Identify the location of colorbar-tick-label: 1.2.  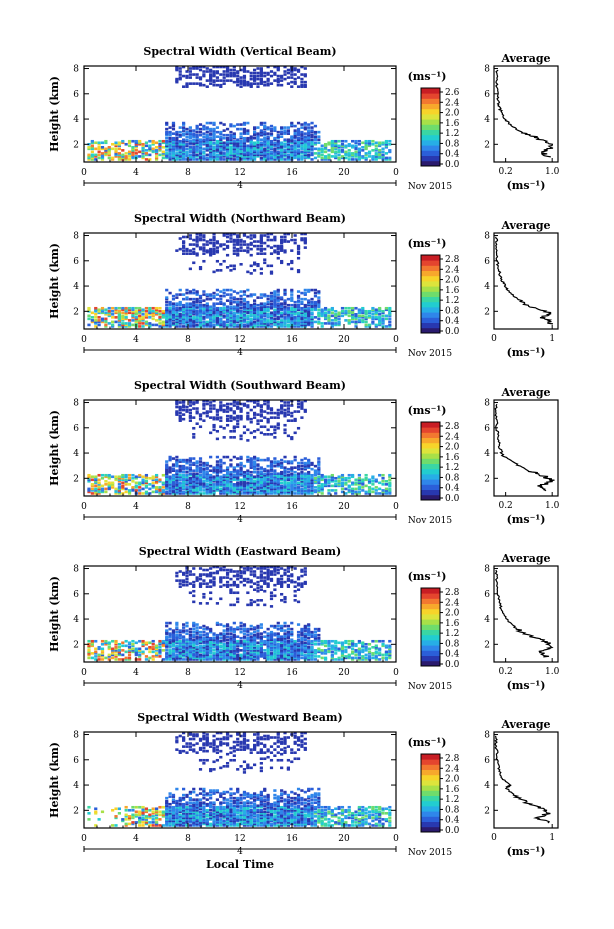
(452, 634).